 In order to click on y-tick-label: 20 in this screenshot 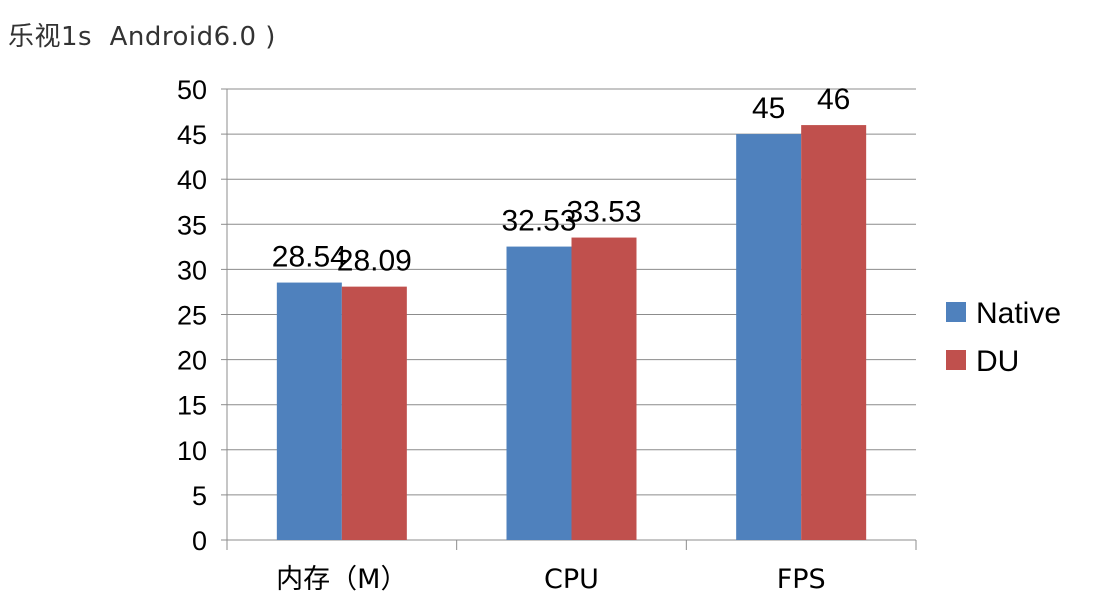, I will do `click(192, 361)`.